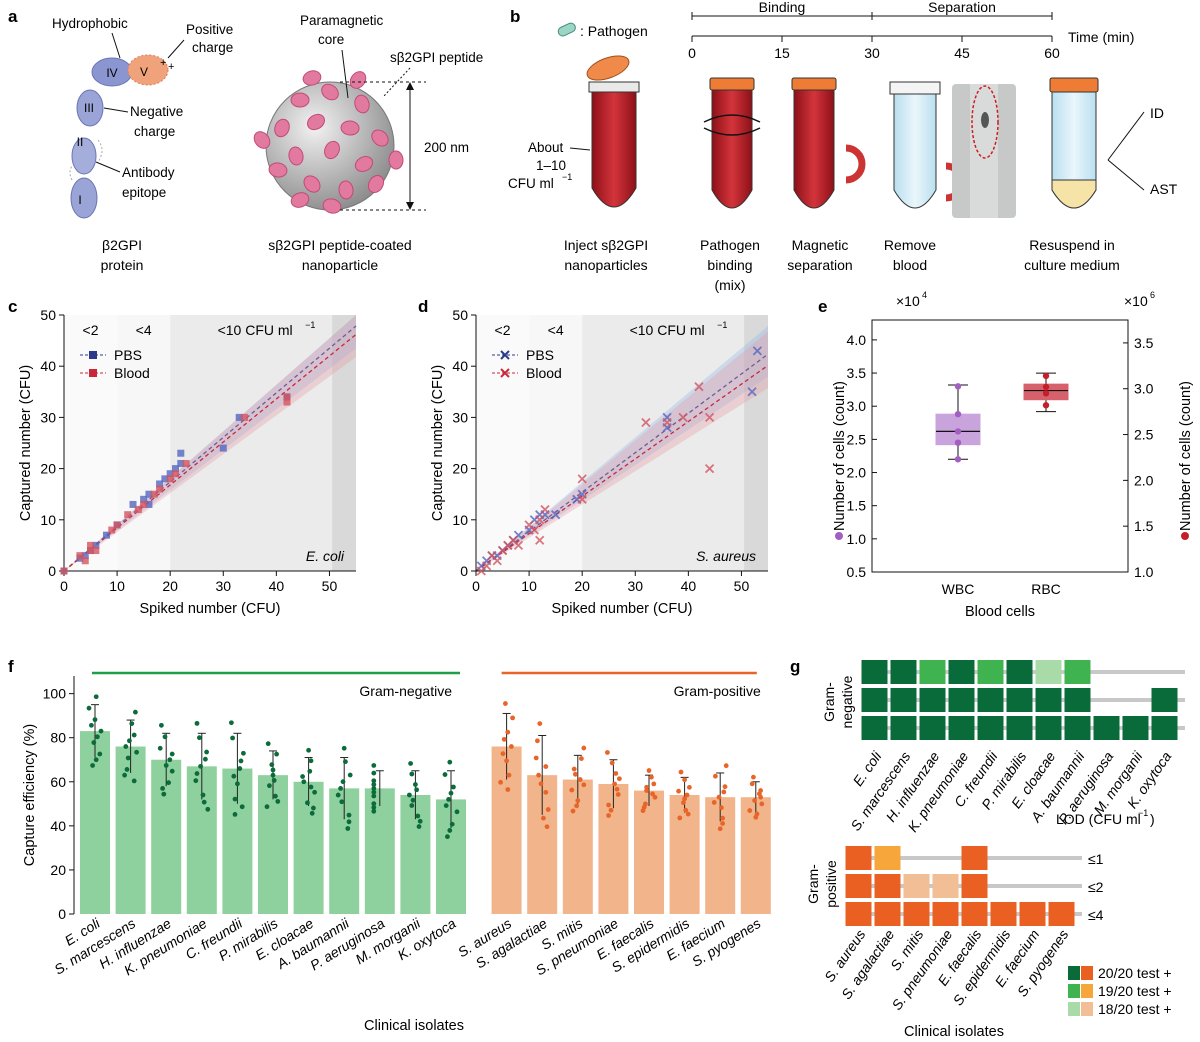 This screenshot has height=1042, width=1200. I want to click on step-label: Magnetic, so click(820, 245).